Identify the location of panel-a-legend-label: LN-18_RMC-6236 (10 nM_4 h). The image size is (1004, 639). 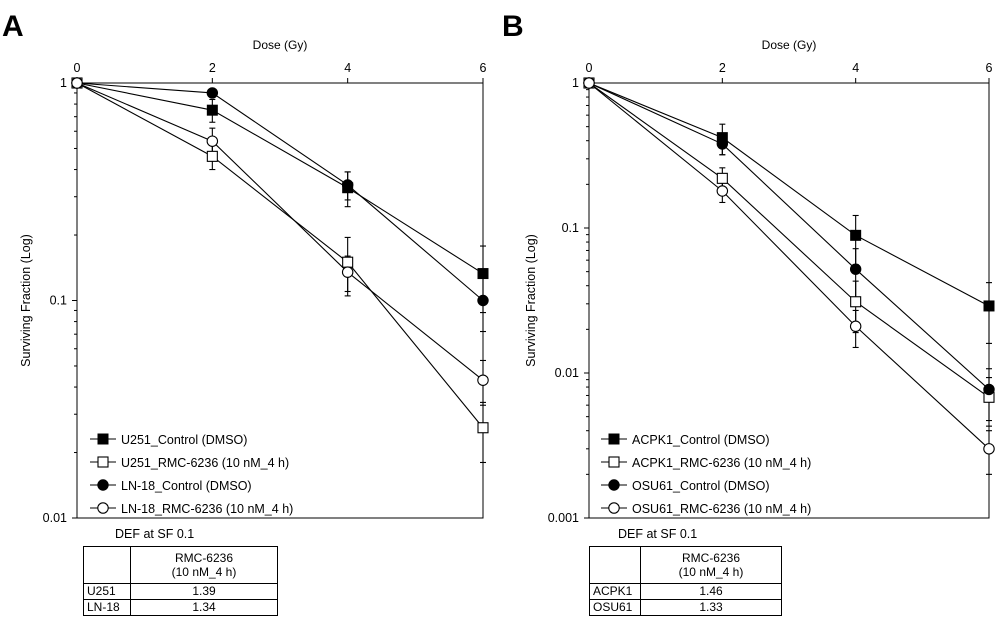
(207, 509).